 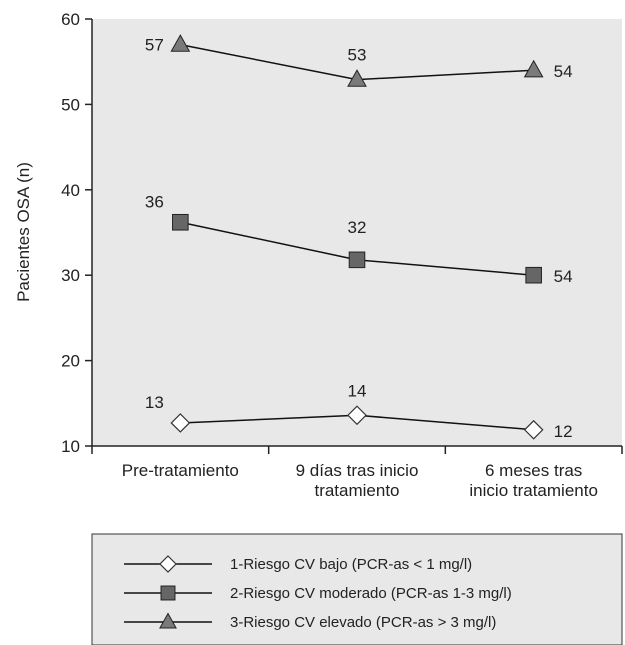 I want to click on x-tick-label: Pre-tratamiento, so click(x=180, y=470).